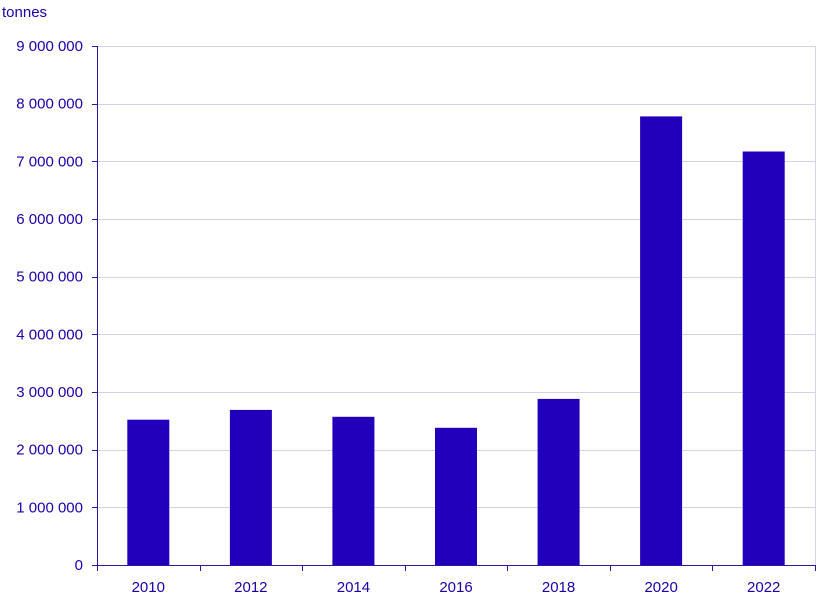 This screenshot has width=834, height=615. What do you see at coordinates (49, 334) in the screenshot?
I see `y-tick-label: 4 000 000` at bounding box center [49, 334].